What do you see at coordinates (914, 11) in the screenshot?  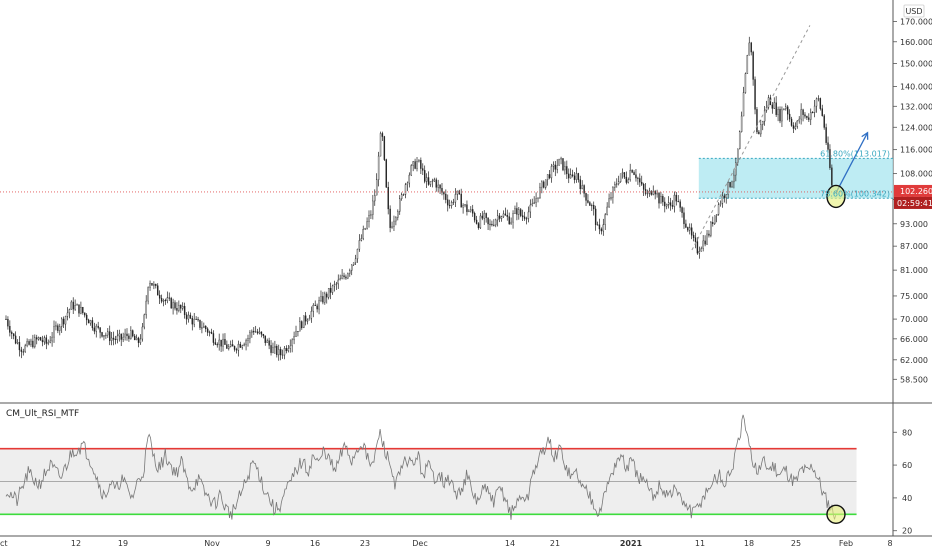 I see `currency-label: USD` at bounding box center [914, 11].